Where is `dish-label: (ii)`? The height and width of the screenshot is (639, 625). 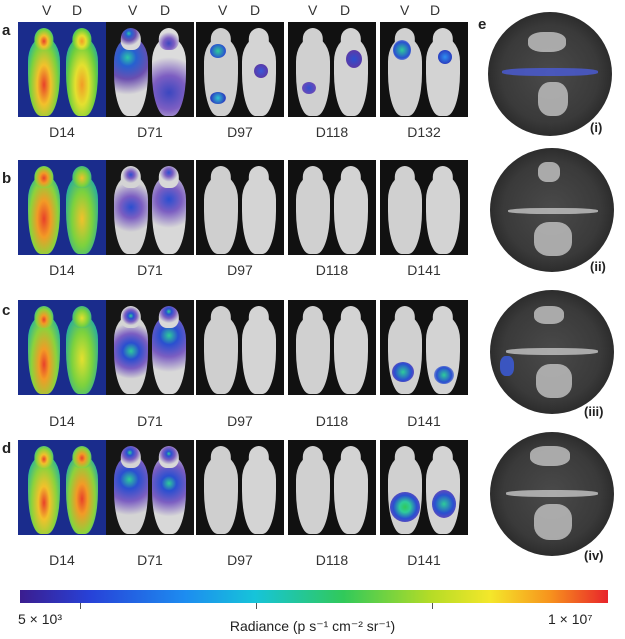
dish-label: (ii) is located at coordinates (598, 266).